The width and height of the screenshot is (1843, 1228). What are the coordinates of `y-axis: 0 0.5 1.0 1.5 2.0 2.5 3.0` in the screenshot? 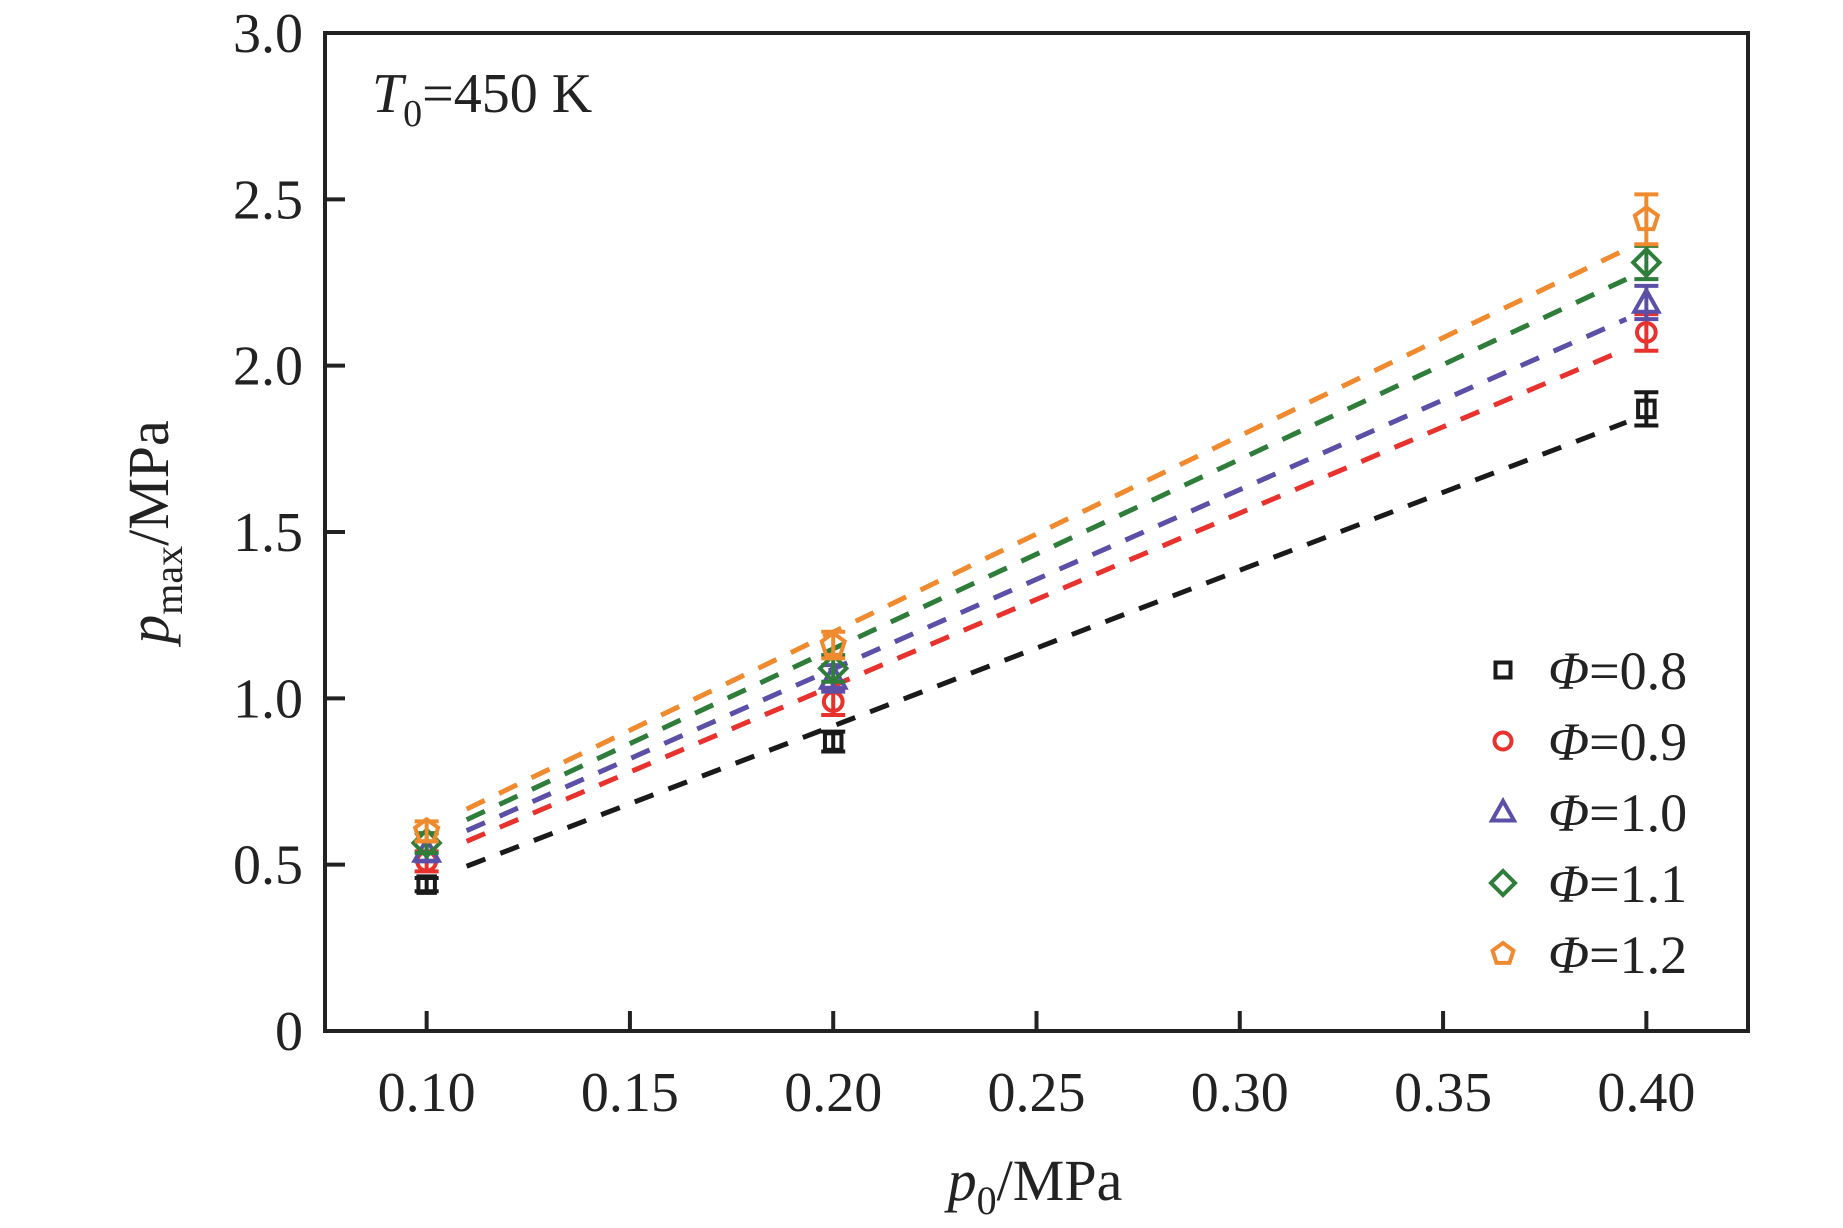 It's located at (289, 533).